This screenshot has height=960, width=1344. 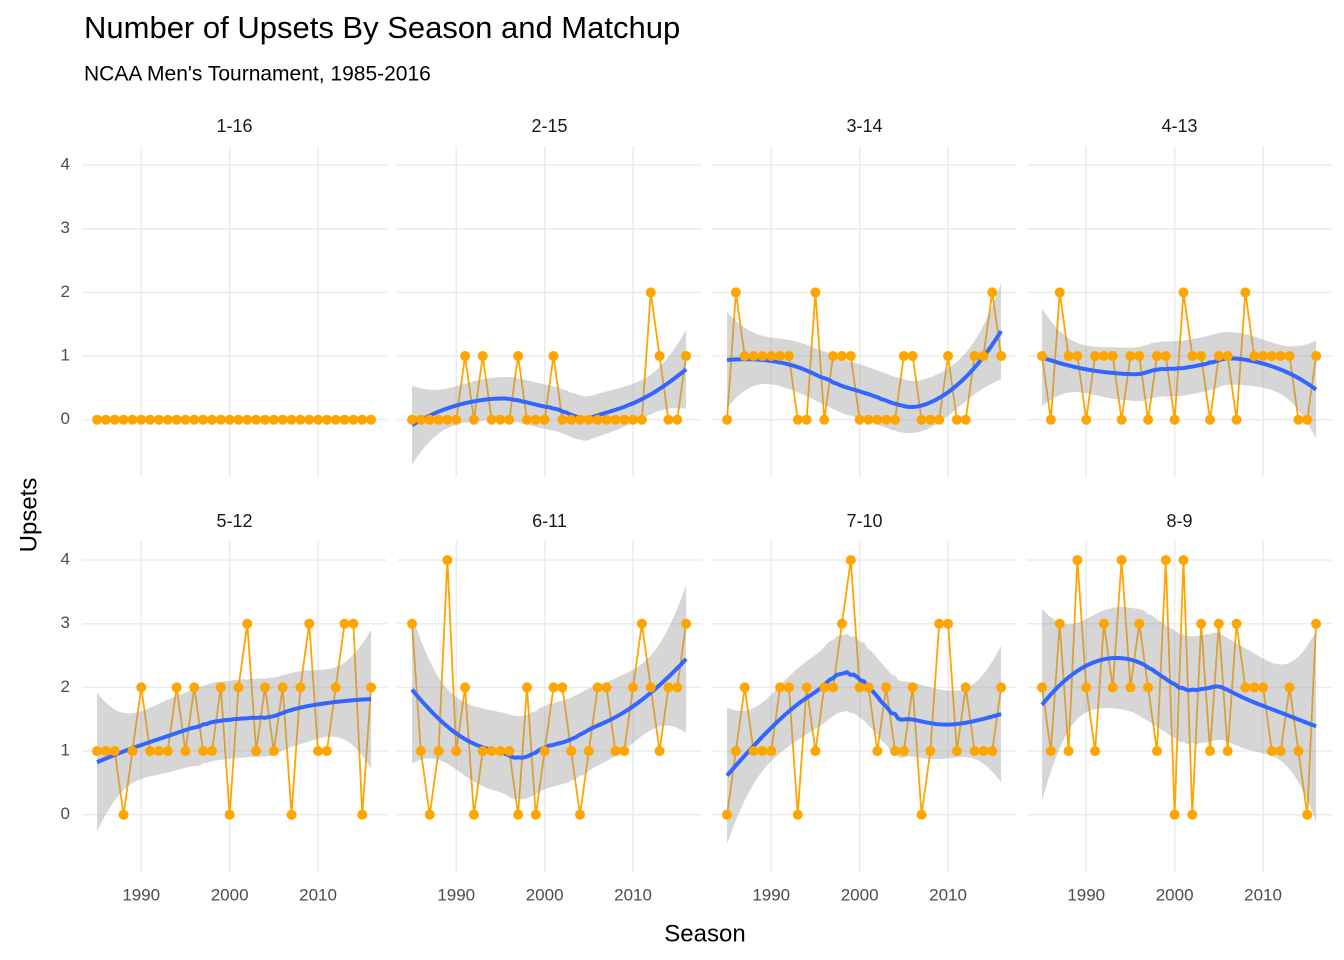 I want to click on series-line, so click(x=549, y=687).